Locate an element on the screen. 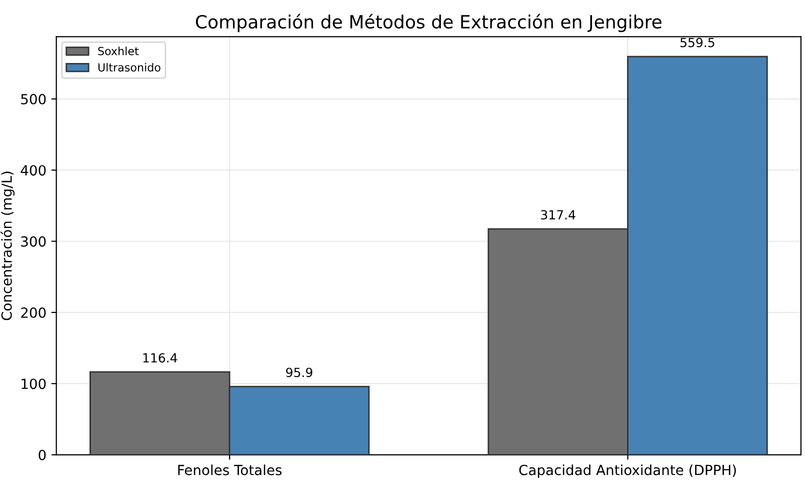  chart-title: Comparación de Métodos de Extracción en Jengibre is located at coordinates (429, 23).